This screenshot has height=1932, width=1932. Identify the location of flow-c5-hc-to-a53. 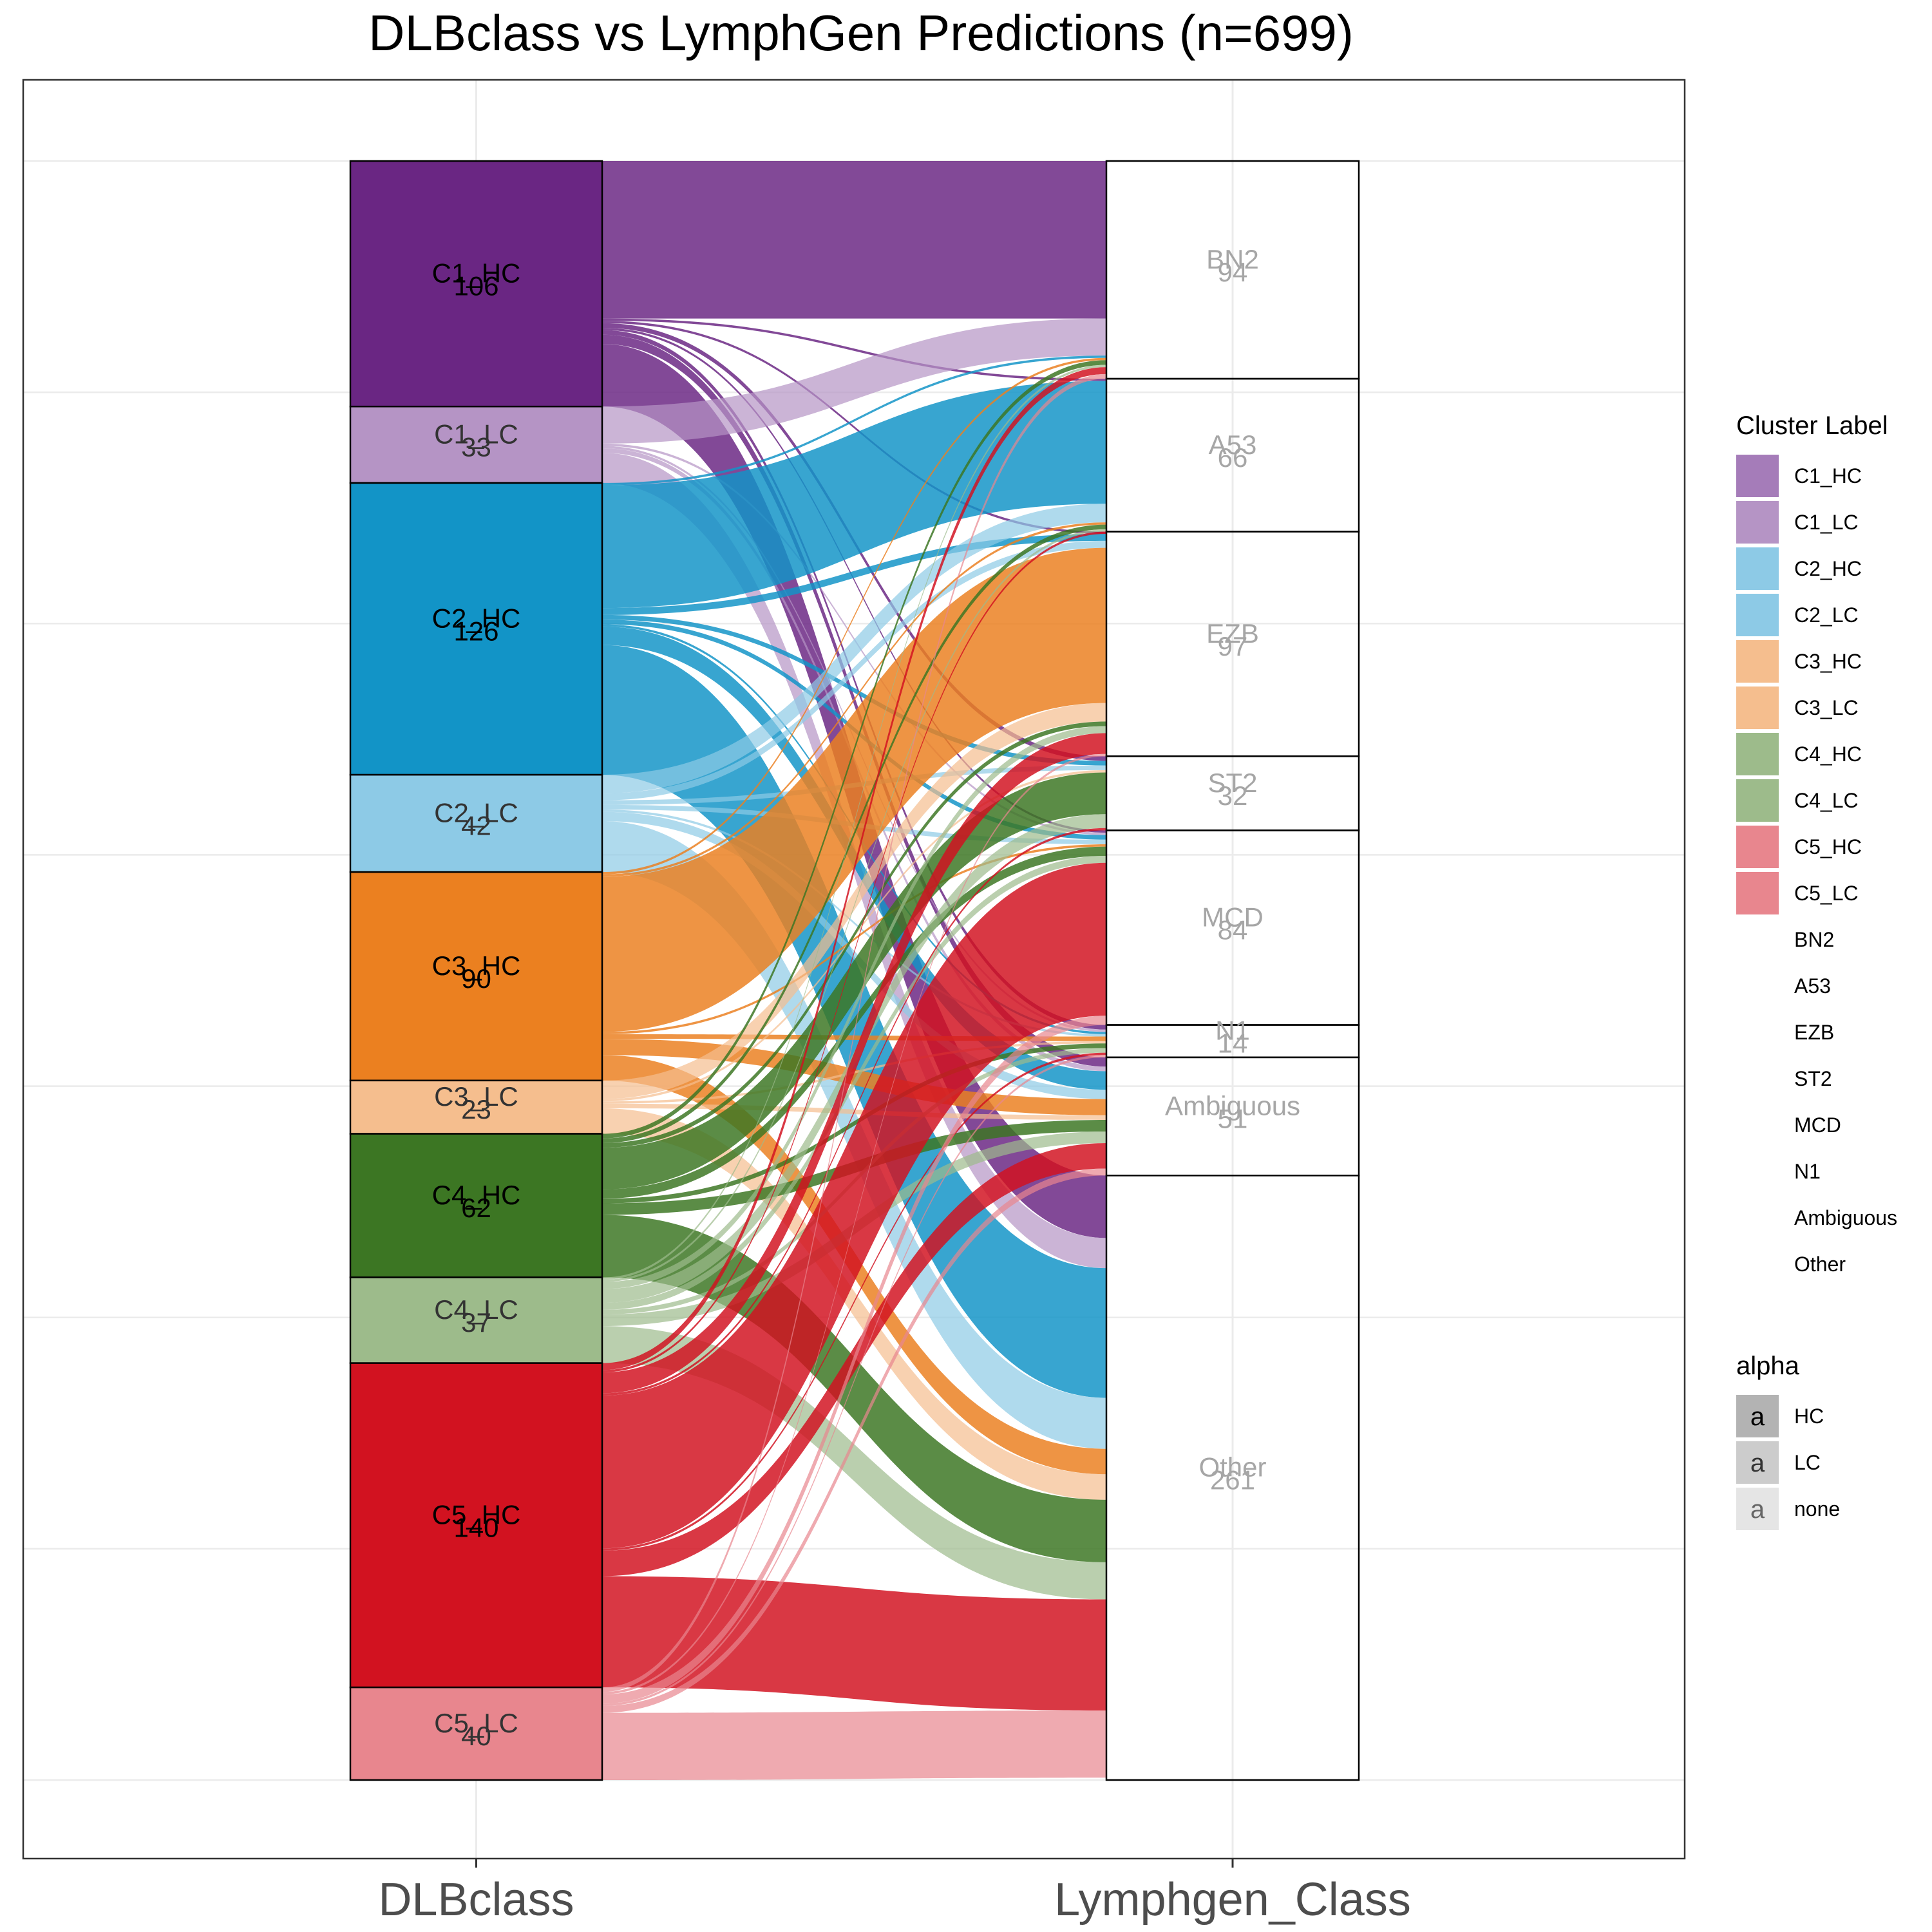
(854, 952).